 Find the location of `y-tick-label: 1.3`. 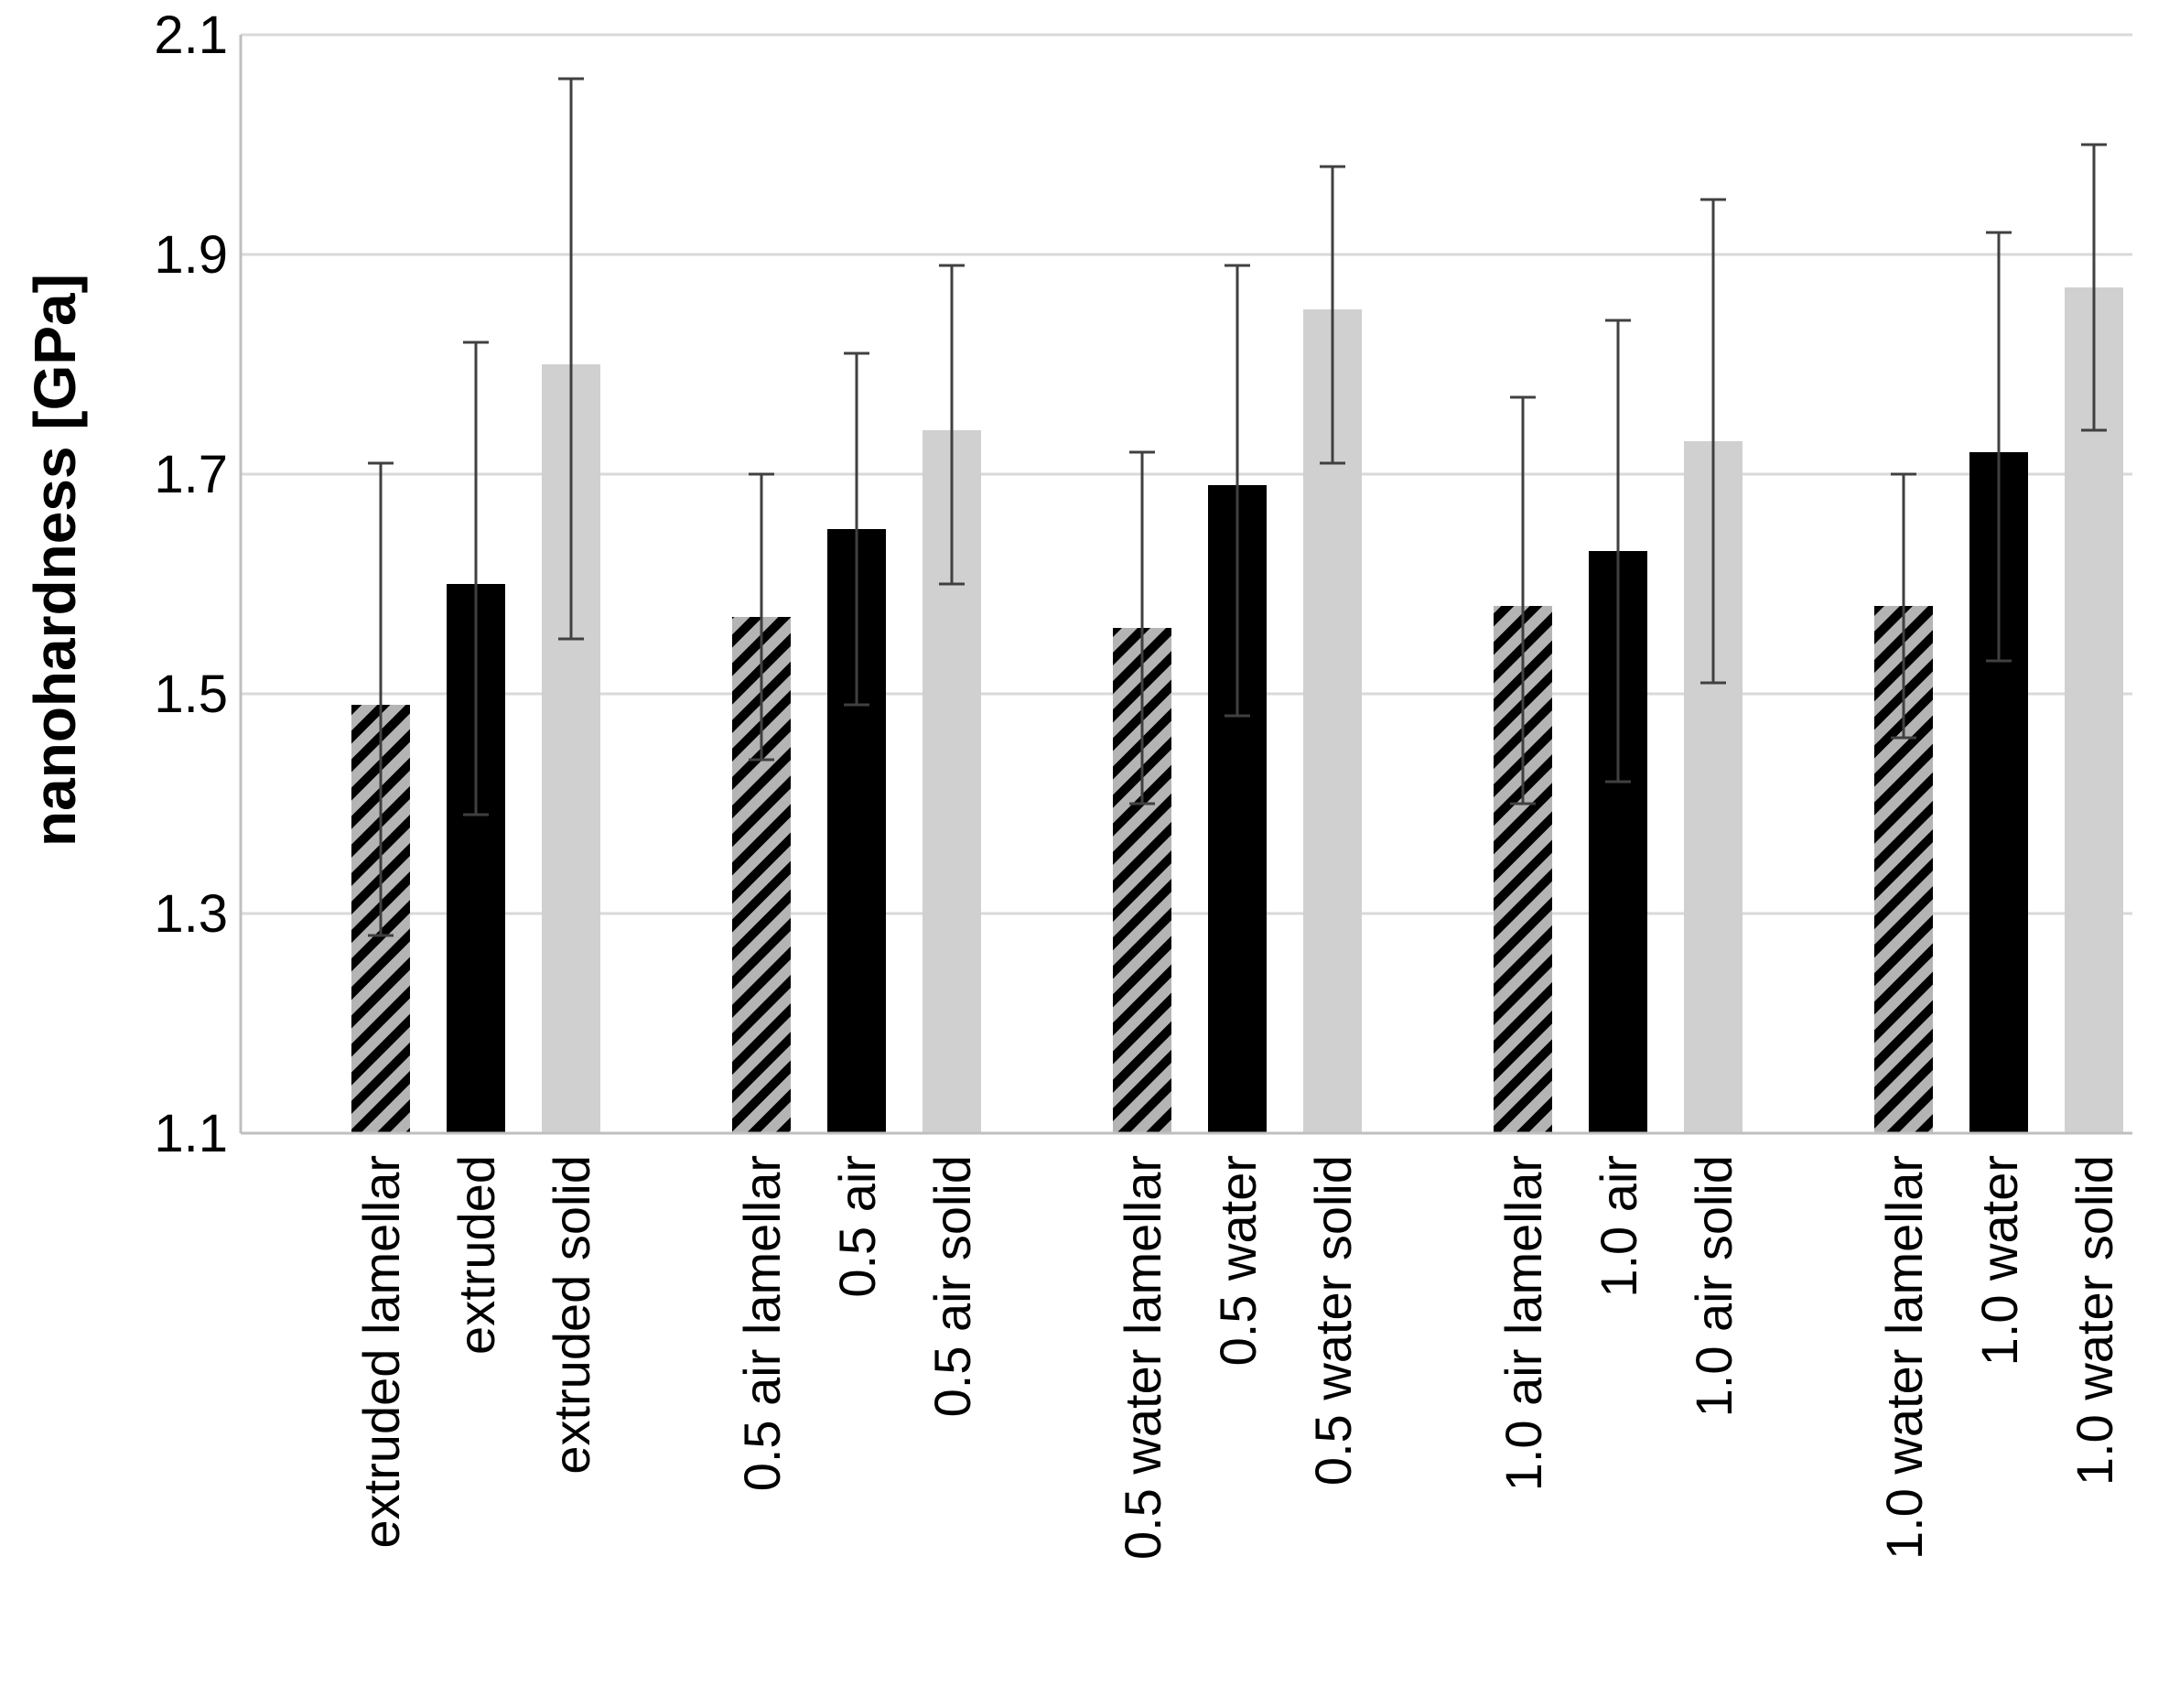

y-tick-label: 1.3 is located at coordinates (191, 914).